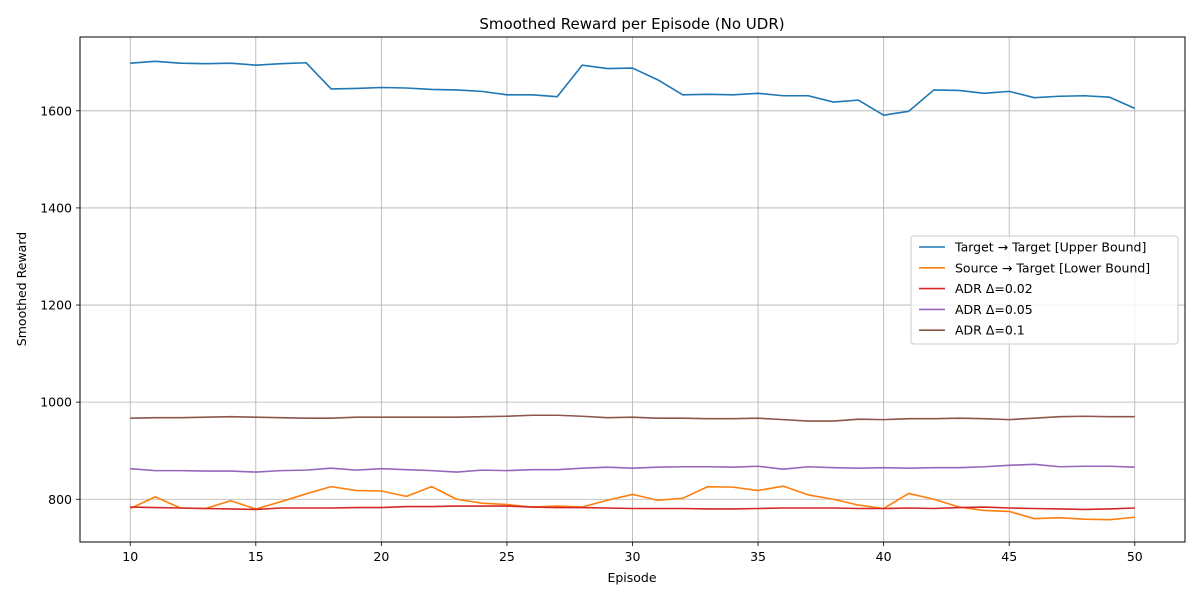  What do you see at coordinates (381, 556) in the screenshot?
I see `x-tick-label: 20` at bounding box center [381, 556].